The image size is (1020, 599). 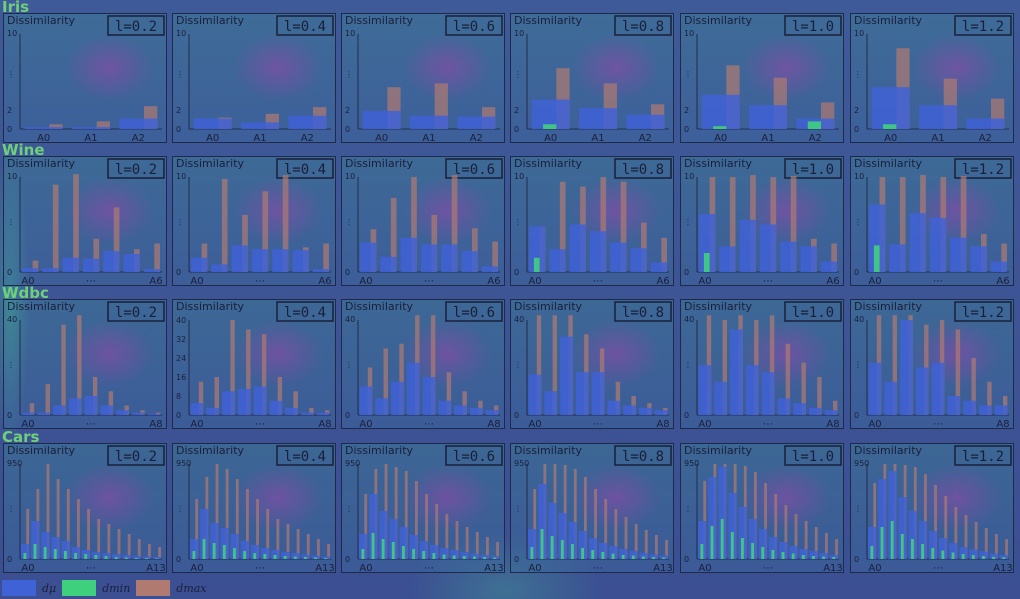 What do you see at coordinates (178, 396) in the screenshot?
I see `y-tick-label: 8` at bounding box center [178, 396].